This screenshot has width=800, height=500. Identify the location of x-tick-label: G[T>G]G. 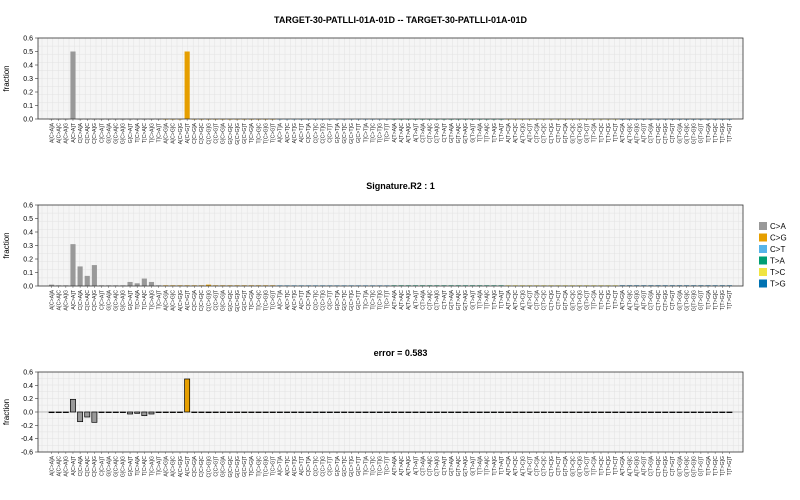
(695, 300).